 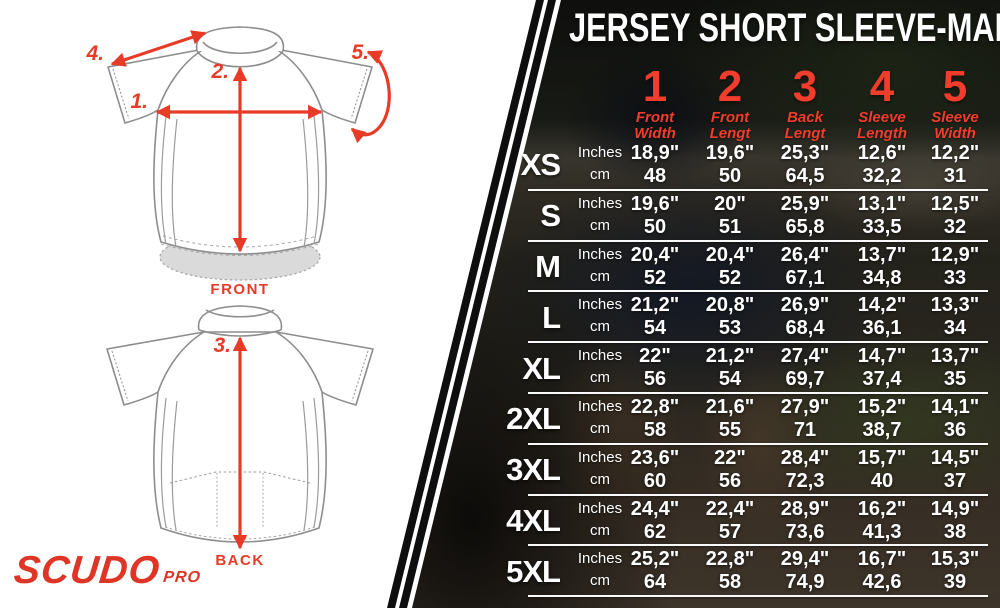 What do you see at coordinates (182, 577) in the screenshot?
I see `brand-suffix: PRO` at bounding box center [182, 577].